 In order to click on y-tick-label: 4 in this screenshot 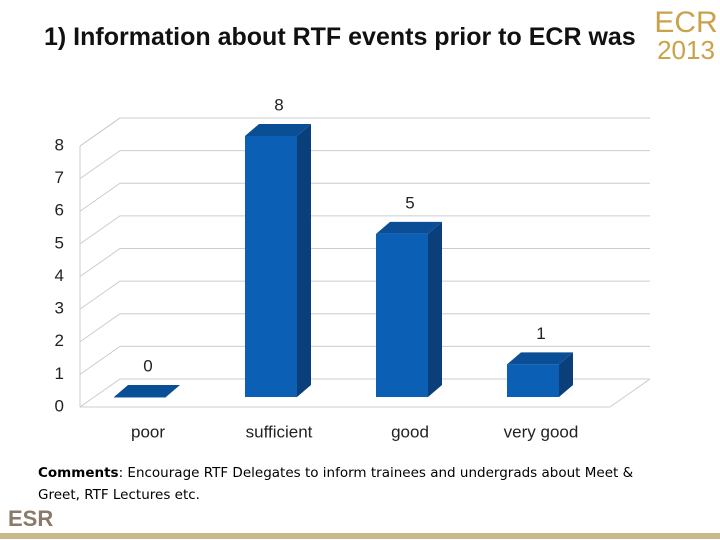, I will do `click(59, 275)`.